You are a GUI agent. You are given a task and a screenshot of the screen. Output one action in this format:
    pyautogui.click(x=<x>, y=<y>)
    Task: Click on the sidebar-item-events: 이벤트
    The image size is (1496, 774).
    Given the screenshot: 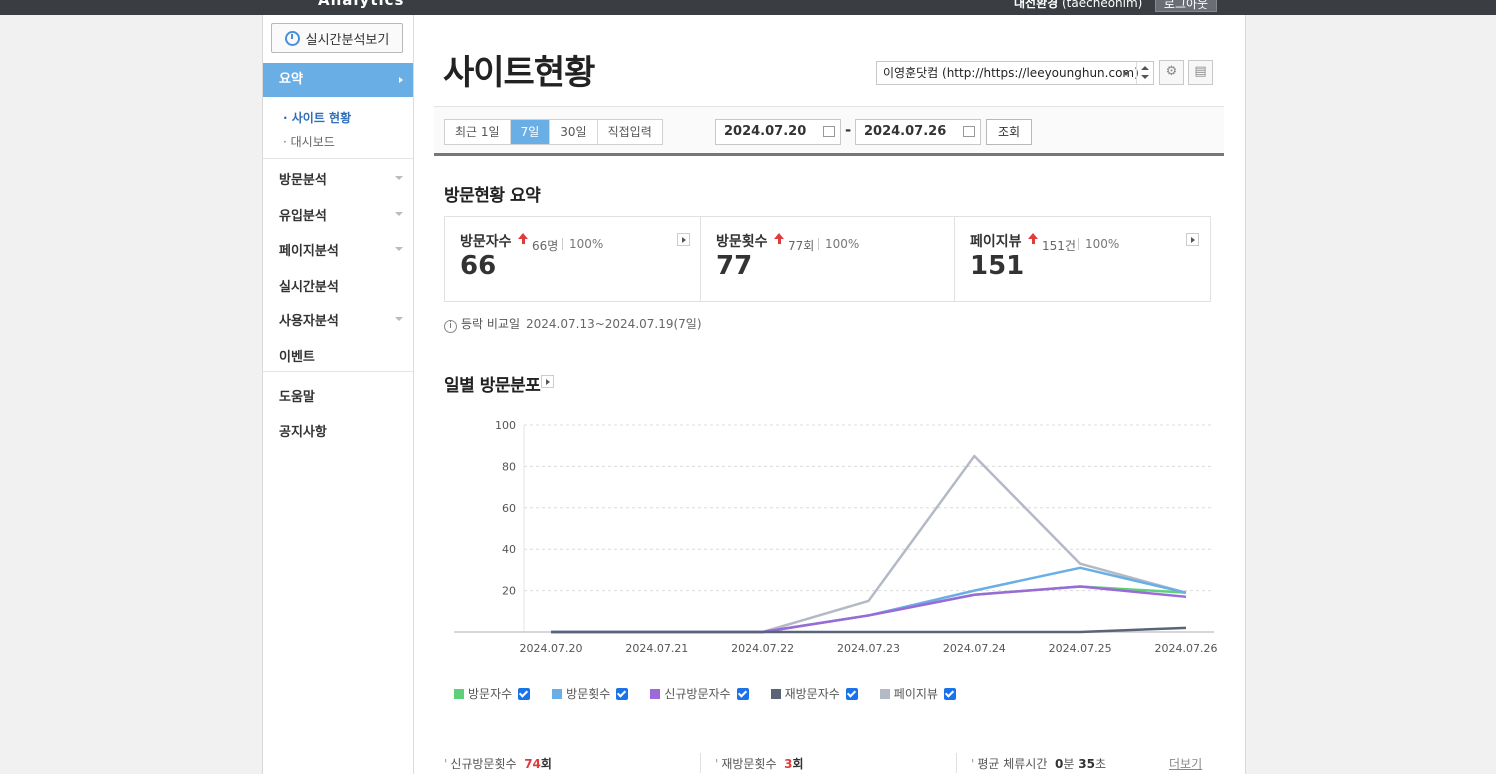 What is the action you would take?
    pyautogui.click(x=297, y=357)
    